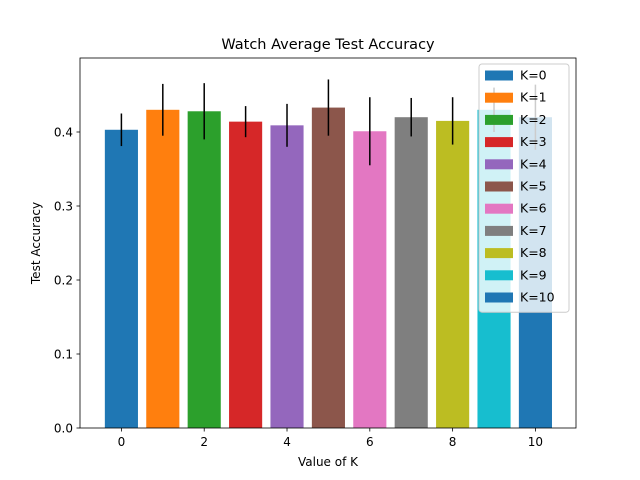 The image size is (640, 480). What do you see at coordinates (122, 442) in the screenshot?
I see `x-tick-label: 0` at bounding box center [122, 442].